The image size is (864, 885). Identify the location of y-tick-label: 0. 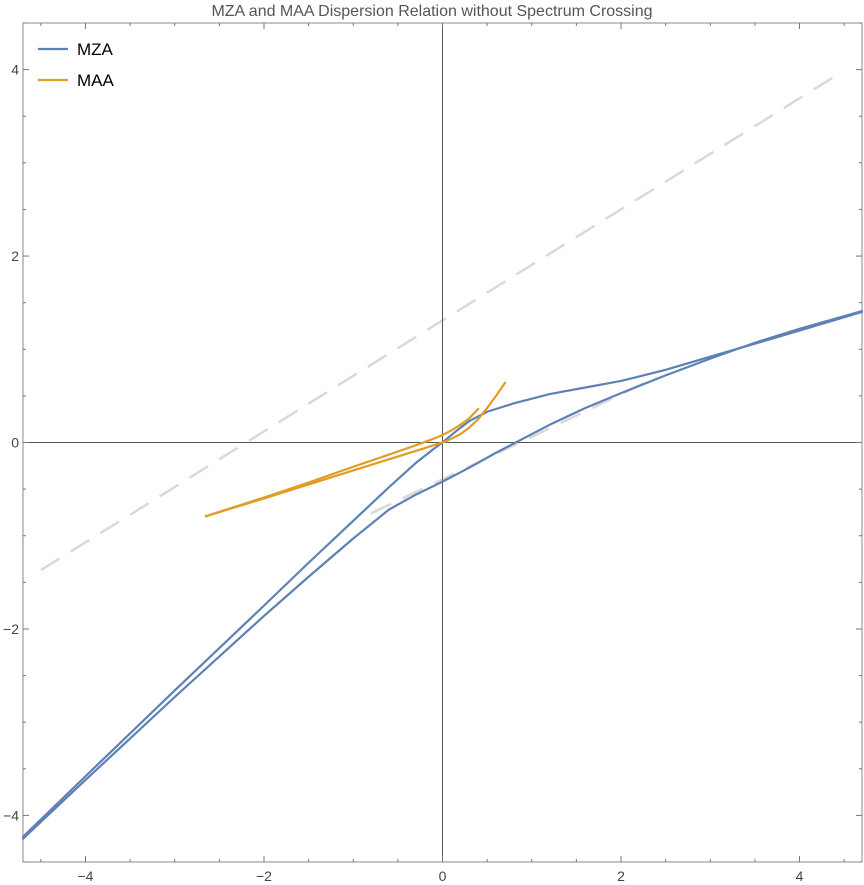
(15, 443).